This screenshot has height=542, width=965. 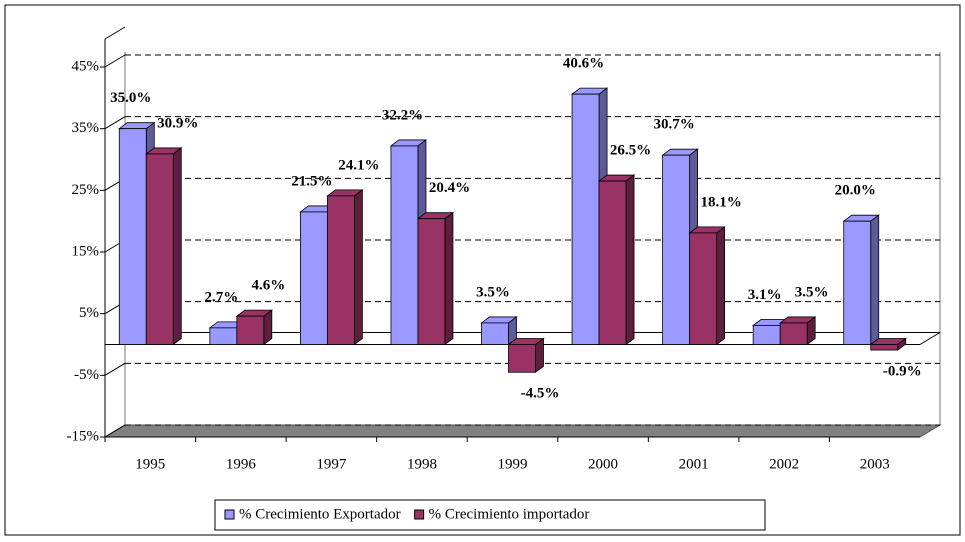 What do you see at coordinates (86, 190) in the screenshot?
I see `y-tick-label: 25%` at bounding box center [86, 190].